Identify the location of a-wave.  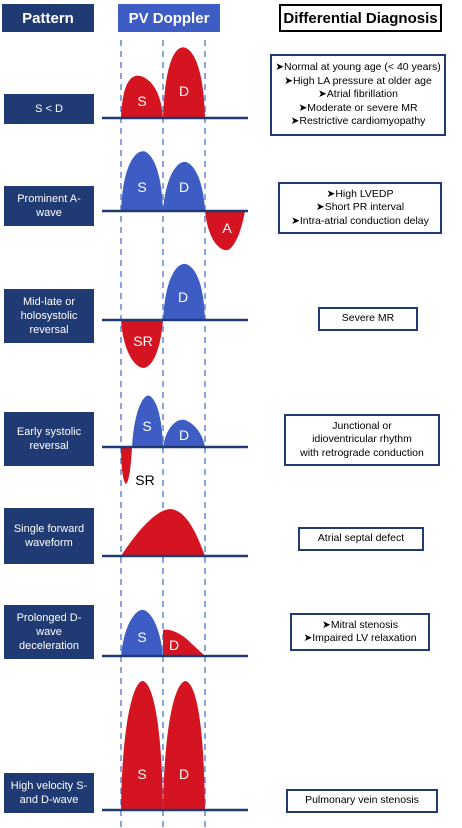
(225, 231).